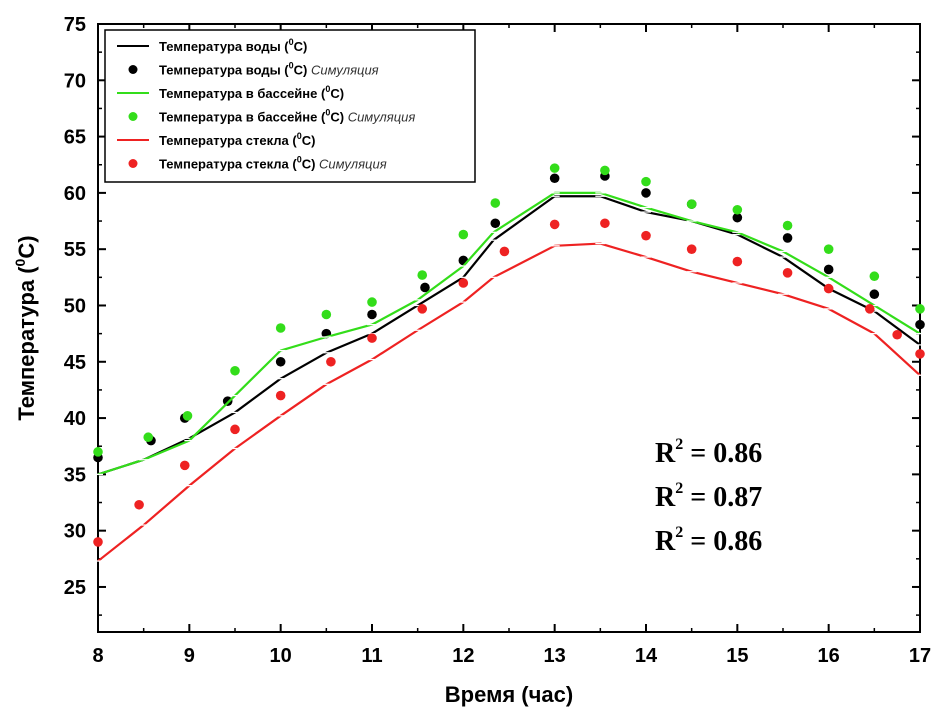  What do you see at coordinates (189, 656) in the screenshot?
I see `x-tick-label: 9` at bounding box center [189, 656].